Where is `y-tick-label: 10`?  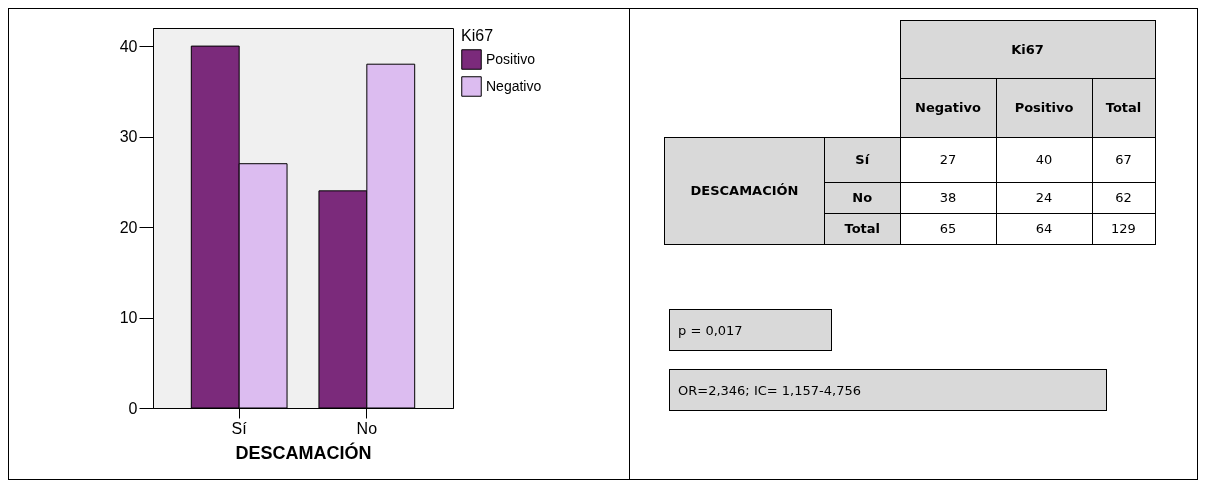 y-tick-label: 10 is located at coordinates (128, 318).